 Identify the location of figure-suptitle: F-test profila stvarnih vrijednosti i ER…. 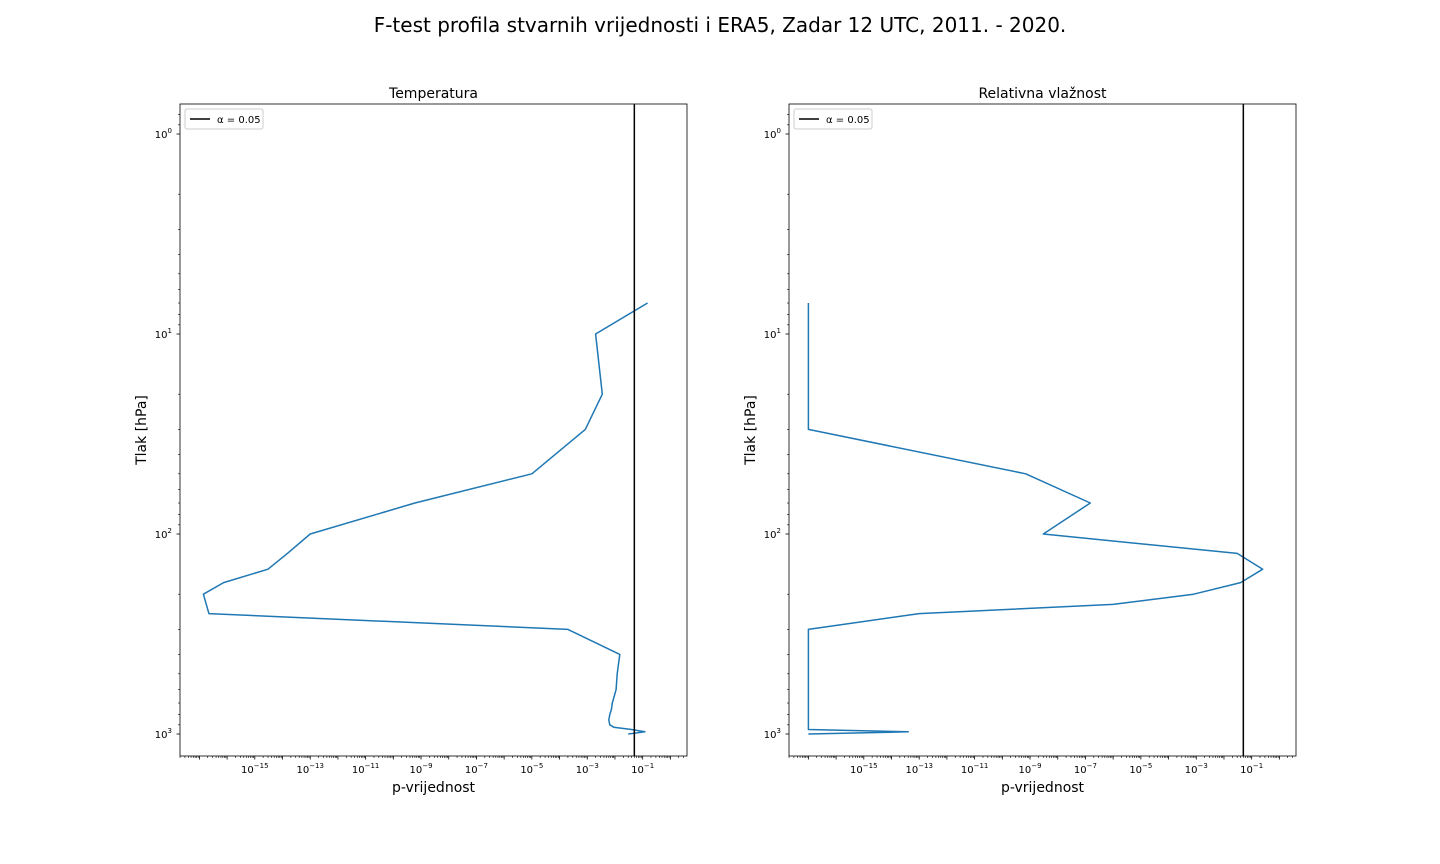
(720, 25).